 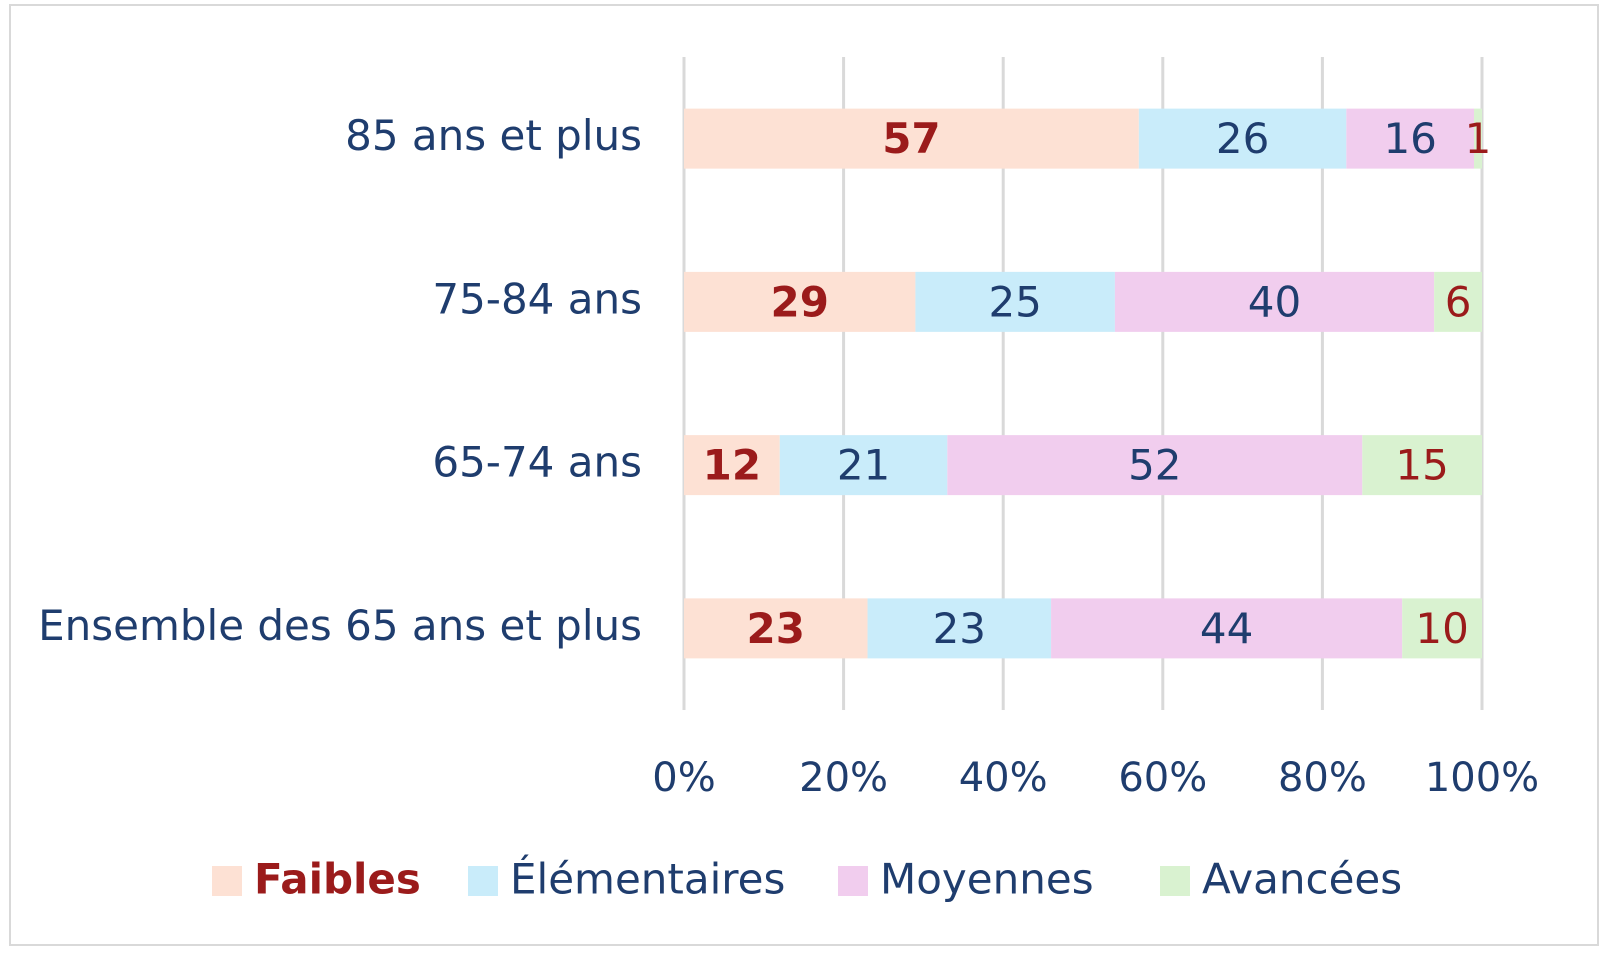 What do you see at coordinates (493, 135) in the screenshot?
I see `y-tick-label: 85 ans et plus` at bounding box center [493, 135].